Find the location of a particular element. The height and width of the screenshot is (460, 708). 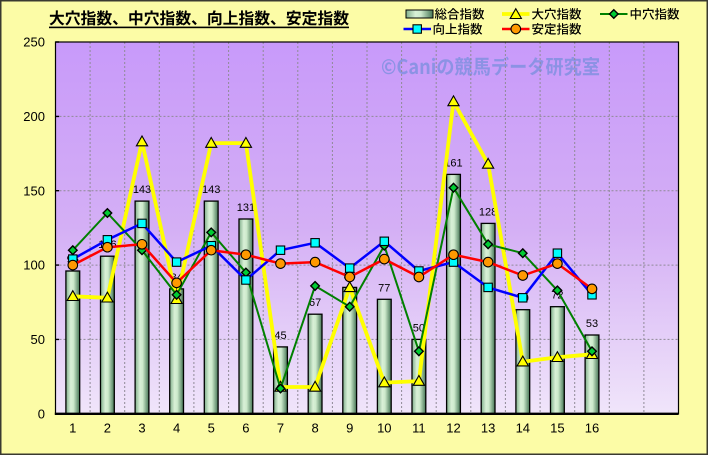

svg-text: 128 is located at coordinates (488, 212).